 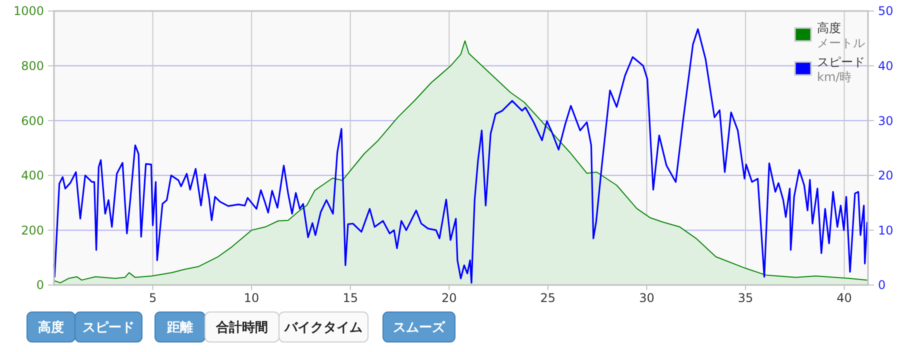 I want to click on y2-tick-label: 50, so click(x=886, y=11).